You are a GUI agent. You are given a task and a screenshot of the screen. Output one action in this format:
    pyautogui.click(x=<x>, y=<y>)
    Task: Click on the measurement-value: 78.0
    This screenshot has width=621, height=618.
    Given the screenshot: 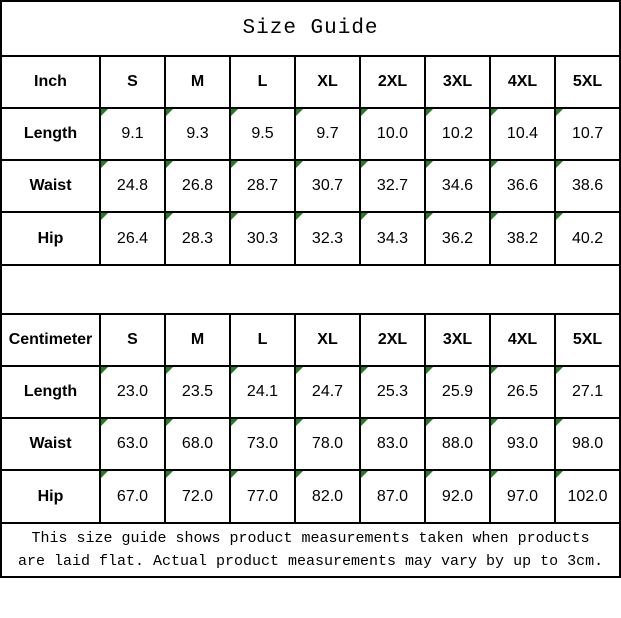 What is the action you would take?
    pyautogui.click(x=327, y=443)
    